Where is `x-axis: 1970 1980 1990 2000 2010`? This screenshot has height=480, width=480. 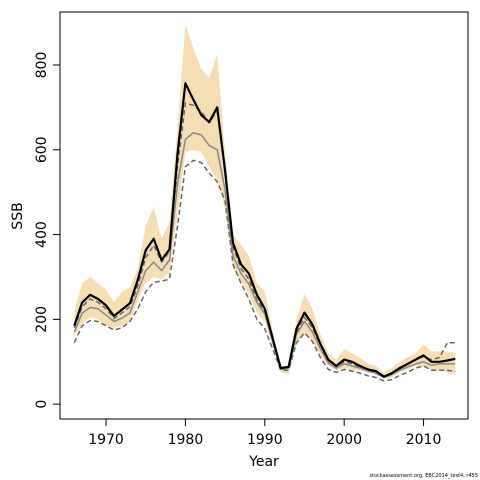 x-axis: 1970 1980 1990 2000 2010 is located at coordinates (265, 433).